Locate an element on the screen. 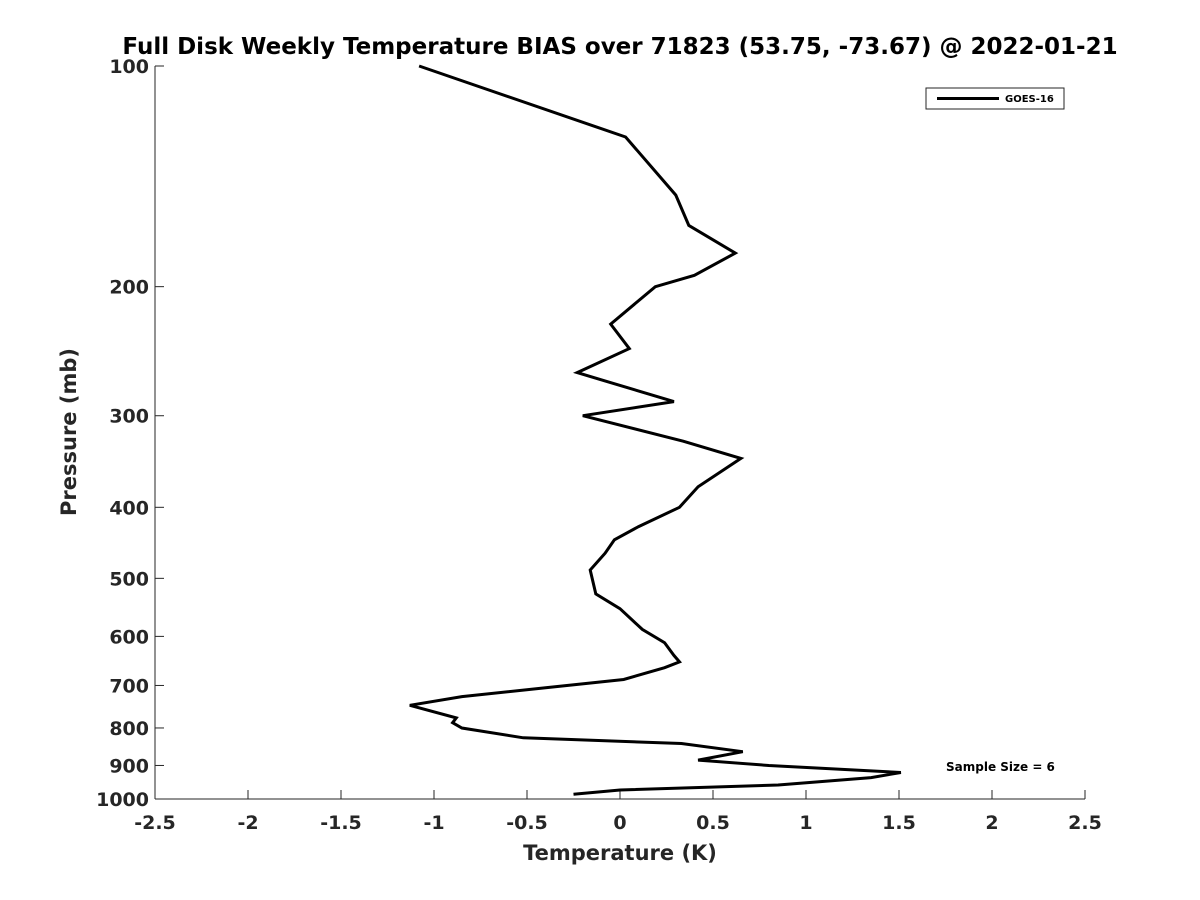  x-axis-label: Temperature (K) is located at coordinates (620, 853).